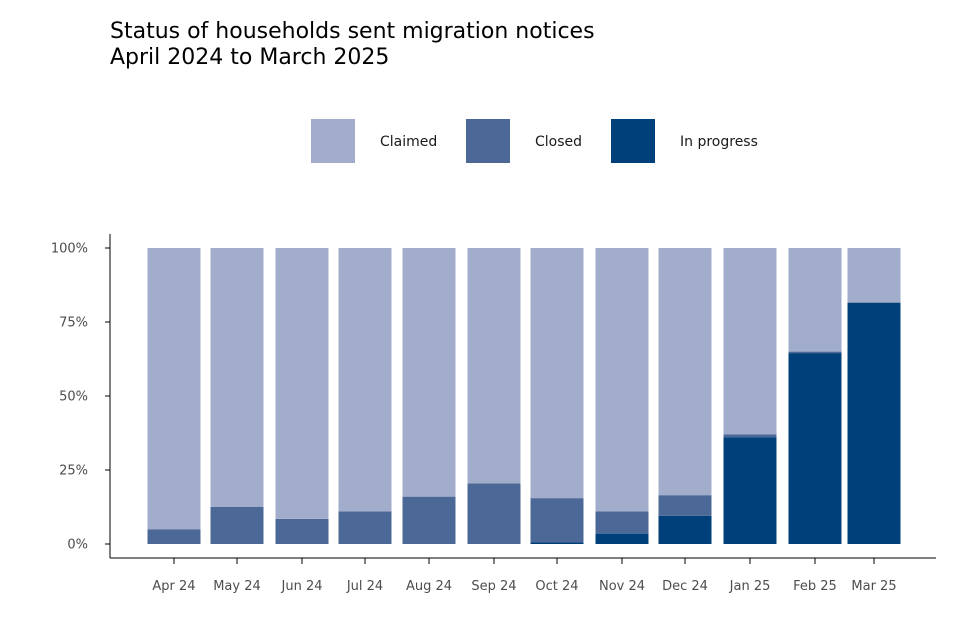 This screenshot has height=640, width=960. I want to click on x-tick-label: Jun 24, so click(302, 586).